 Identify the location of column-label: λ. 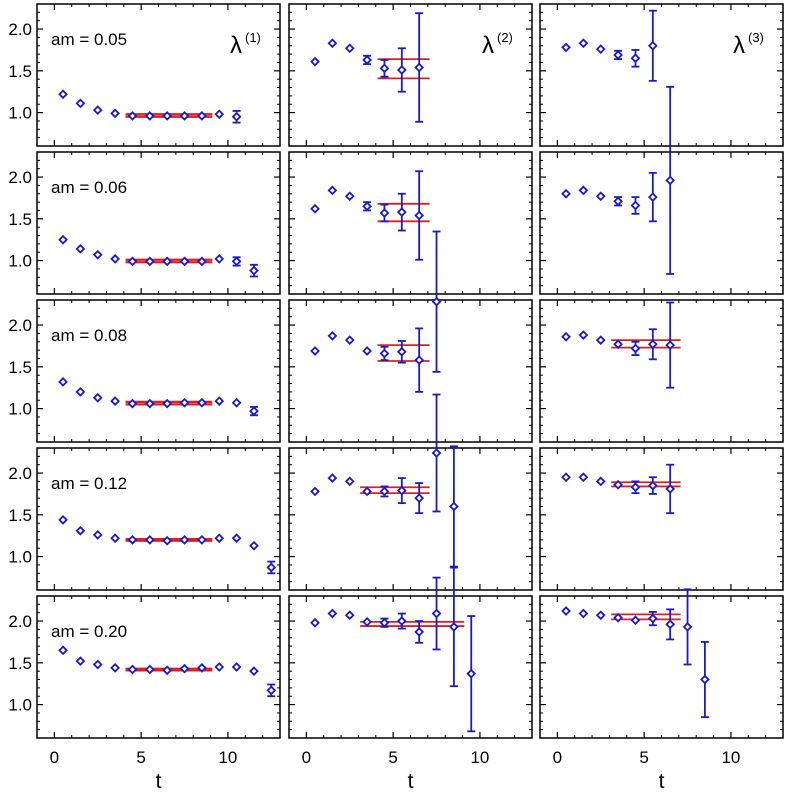
(488, 45).